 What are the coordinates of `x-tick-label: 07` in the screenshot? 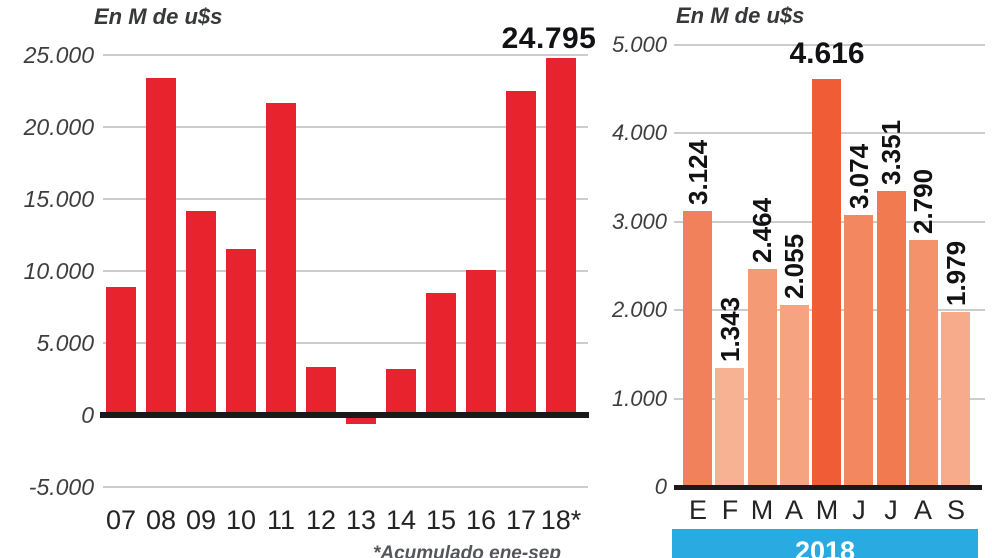 It's located at (121, 520).